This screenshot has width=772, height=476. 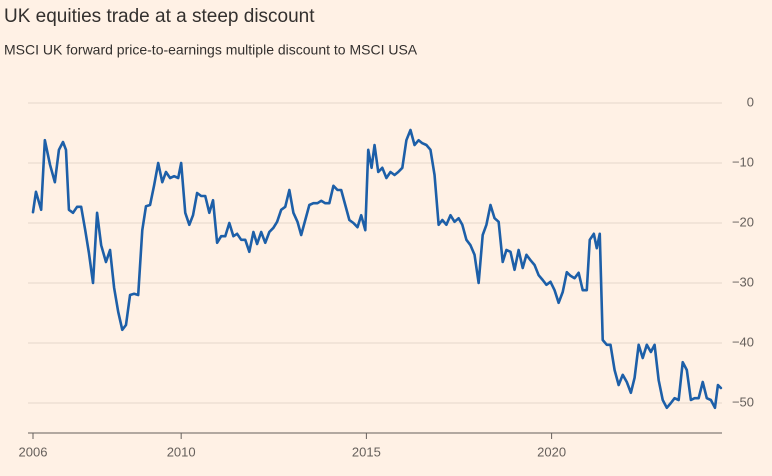 I want to click on x-tick-label: 2020, so click(x=551, y=451).